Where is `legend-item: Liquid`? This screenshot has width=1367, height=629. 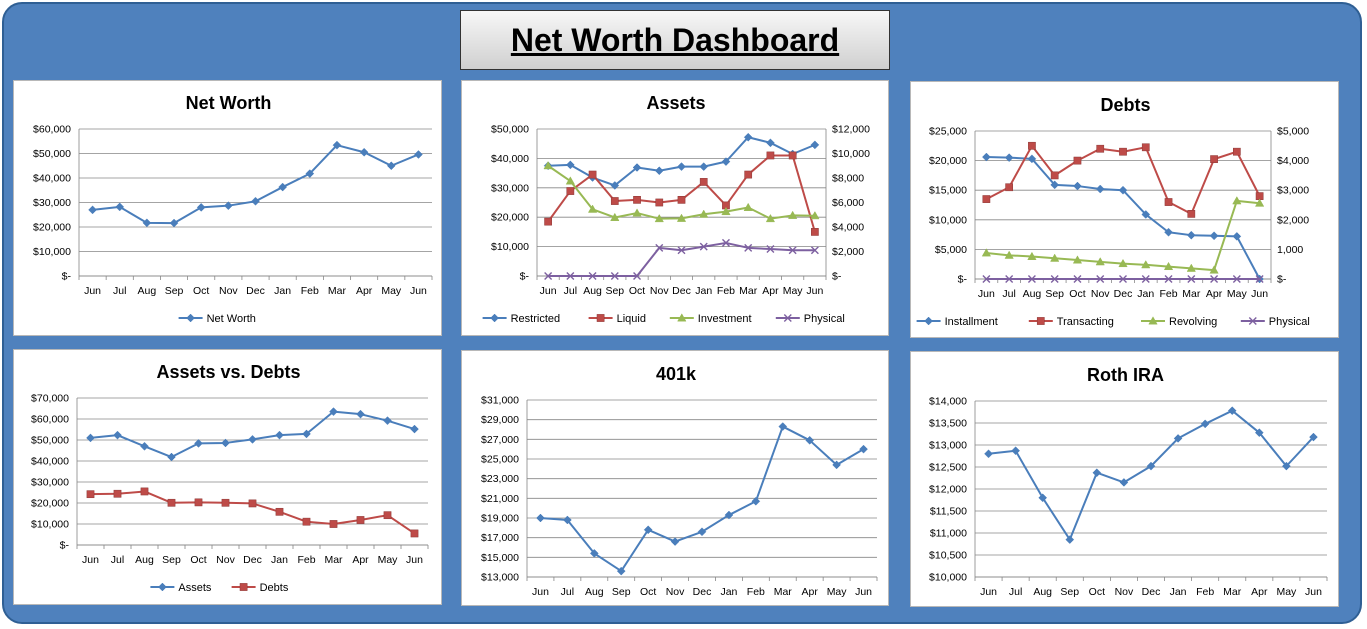
legend-item: Liquid is located at coordinates (617, 319).